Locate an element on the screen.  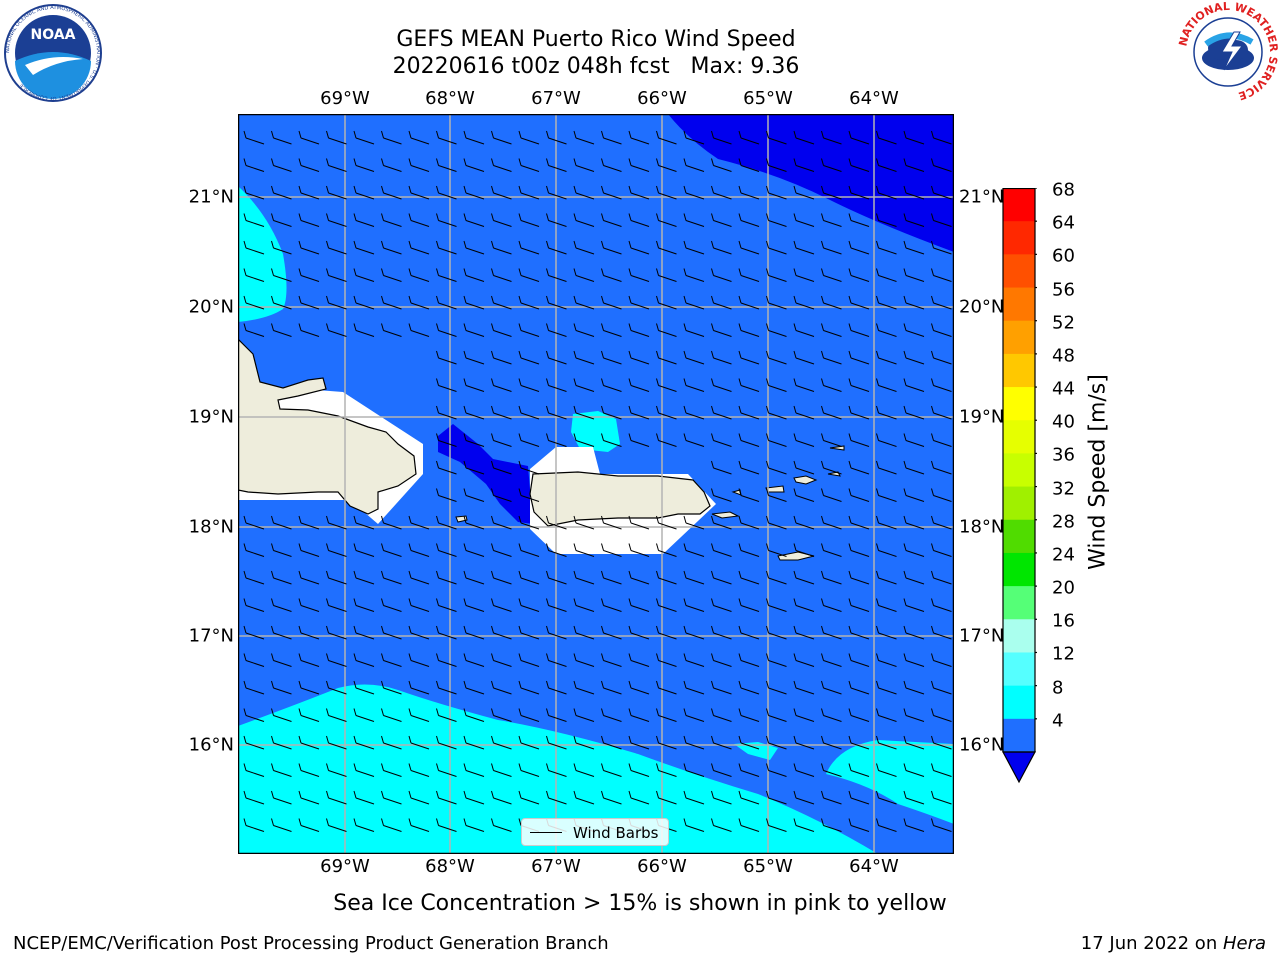
lon-label-top: 64°W is located at coordinates (874, 98).